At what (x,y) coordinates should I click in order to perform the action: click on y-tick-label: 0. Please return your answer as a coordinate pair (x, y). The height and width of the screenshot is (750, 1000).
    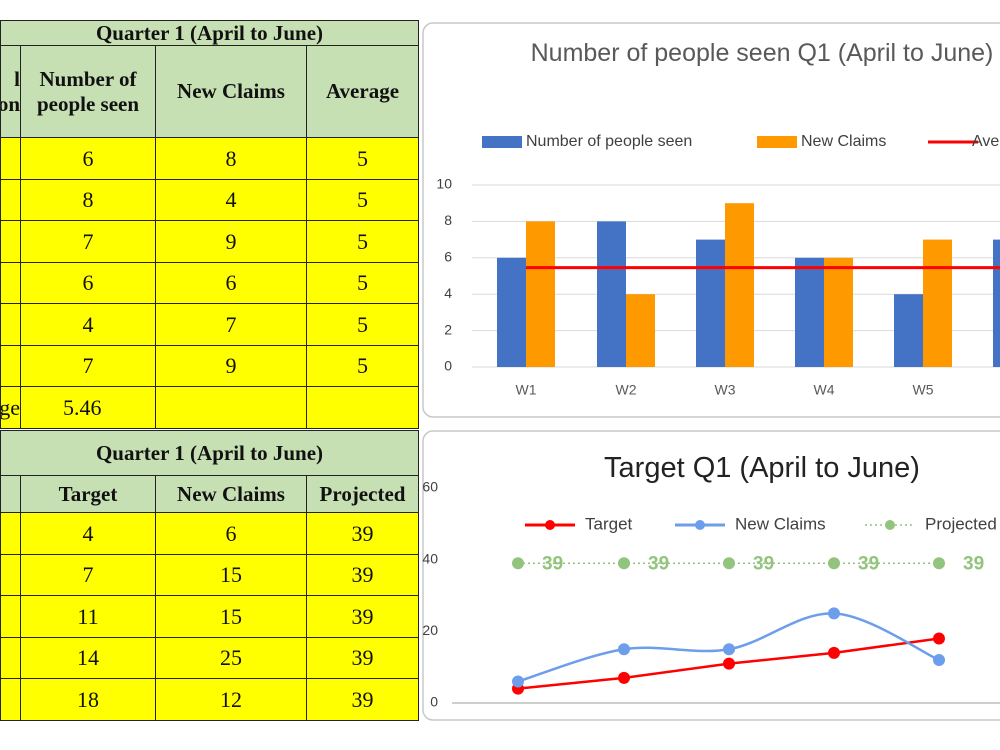
    Looking at the image, I should click on (434, 702).